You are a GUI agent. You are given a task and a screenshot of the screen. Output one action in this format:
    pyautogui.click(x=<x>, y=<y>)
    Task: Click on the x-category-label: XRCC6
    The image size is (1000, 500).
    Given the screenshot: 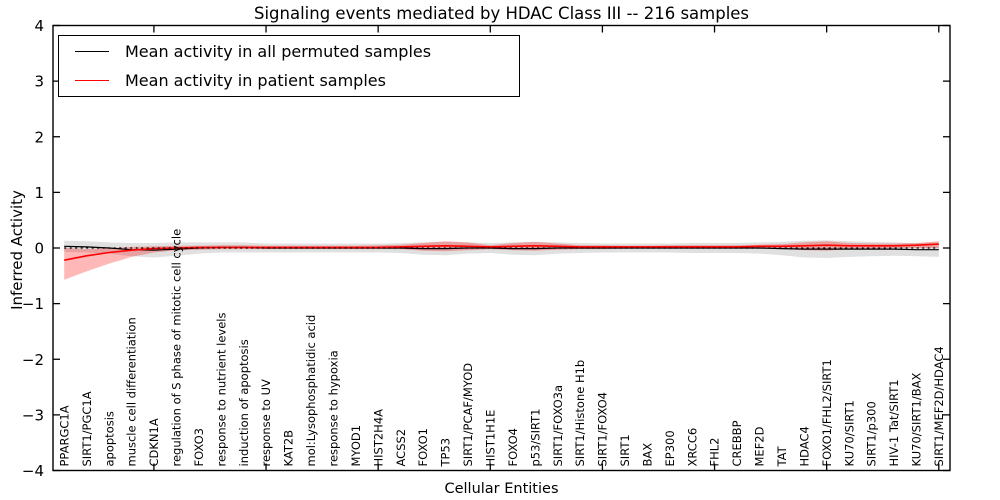 What is the action you would take?
    pyautogui.click(x=692, y=447)
    